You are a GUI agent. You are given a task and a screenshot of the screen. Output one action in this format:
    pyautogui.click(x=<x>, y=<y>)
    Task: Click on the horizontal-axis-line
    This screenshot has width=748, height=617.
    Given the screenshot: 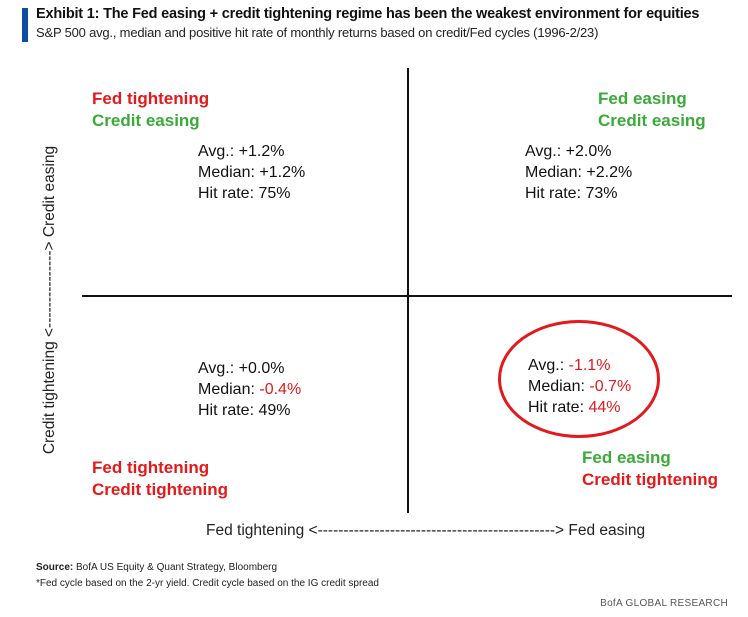 What is the action you would take?
    pyautogui.click(x=407, y=296)
    